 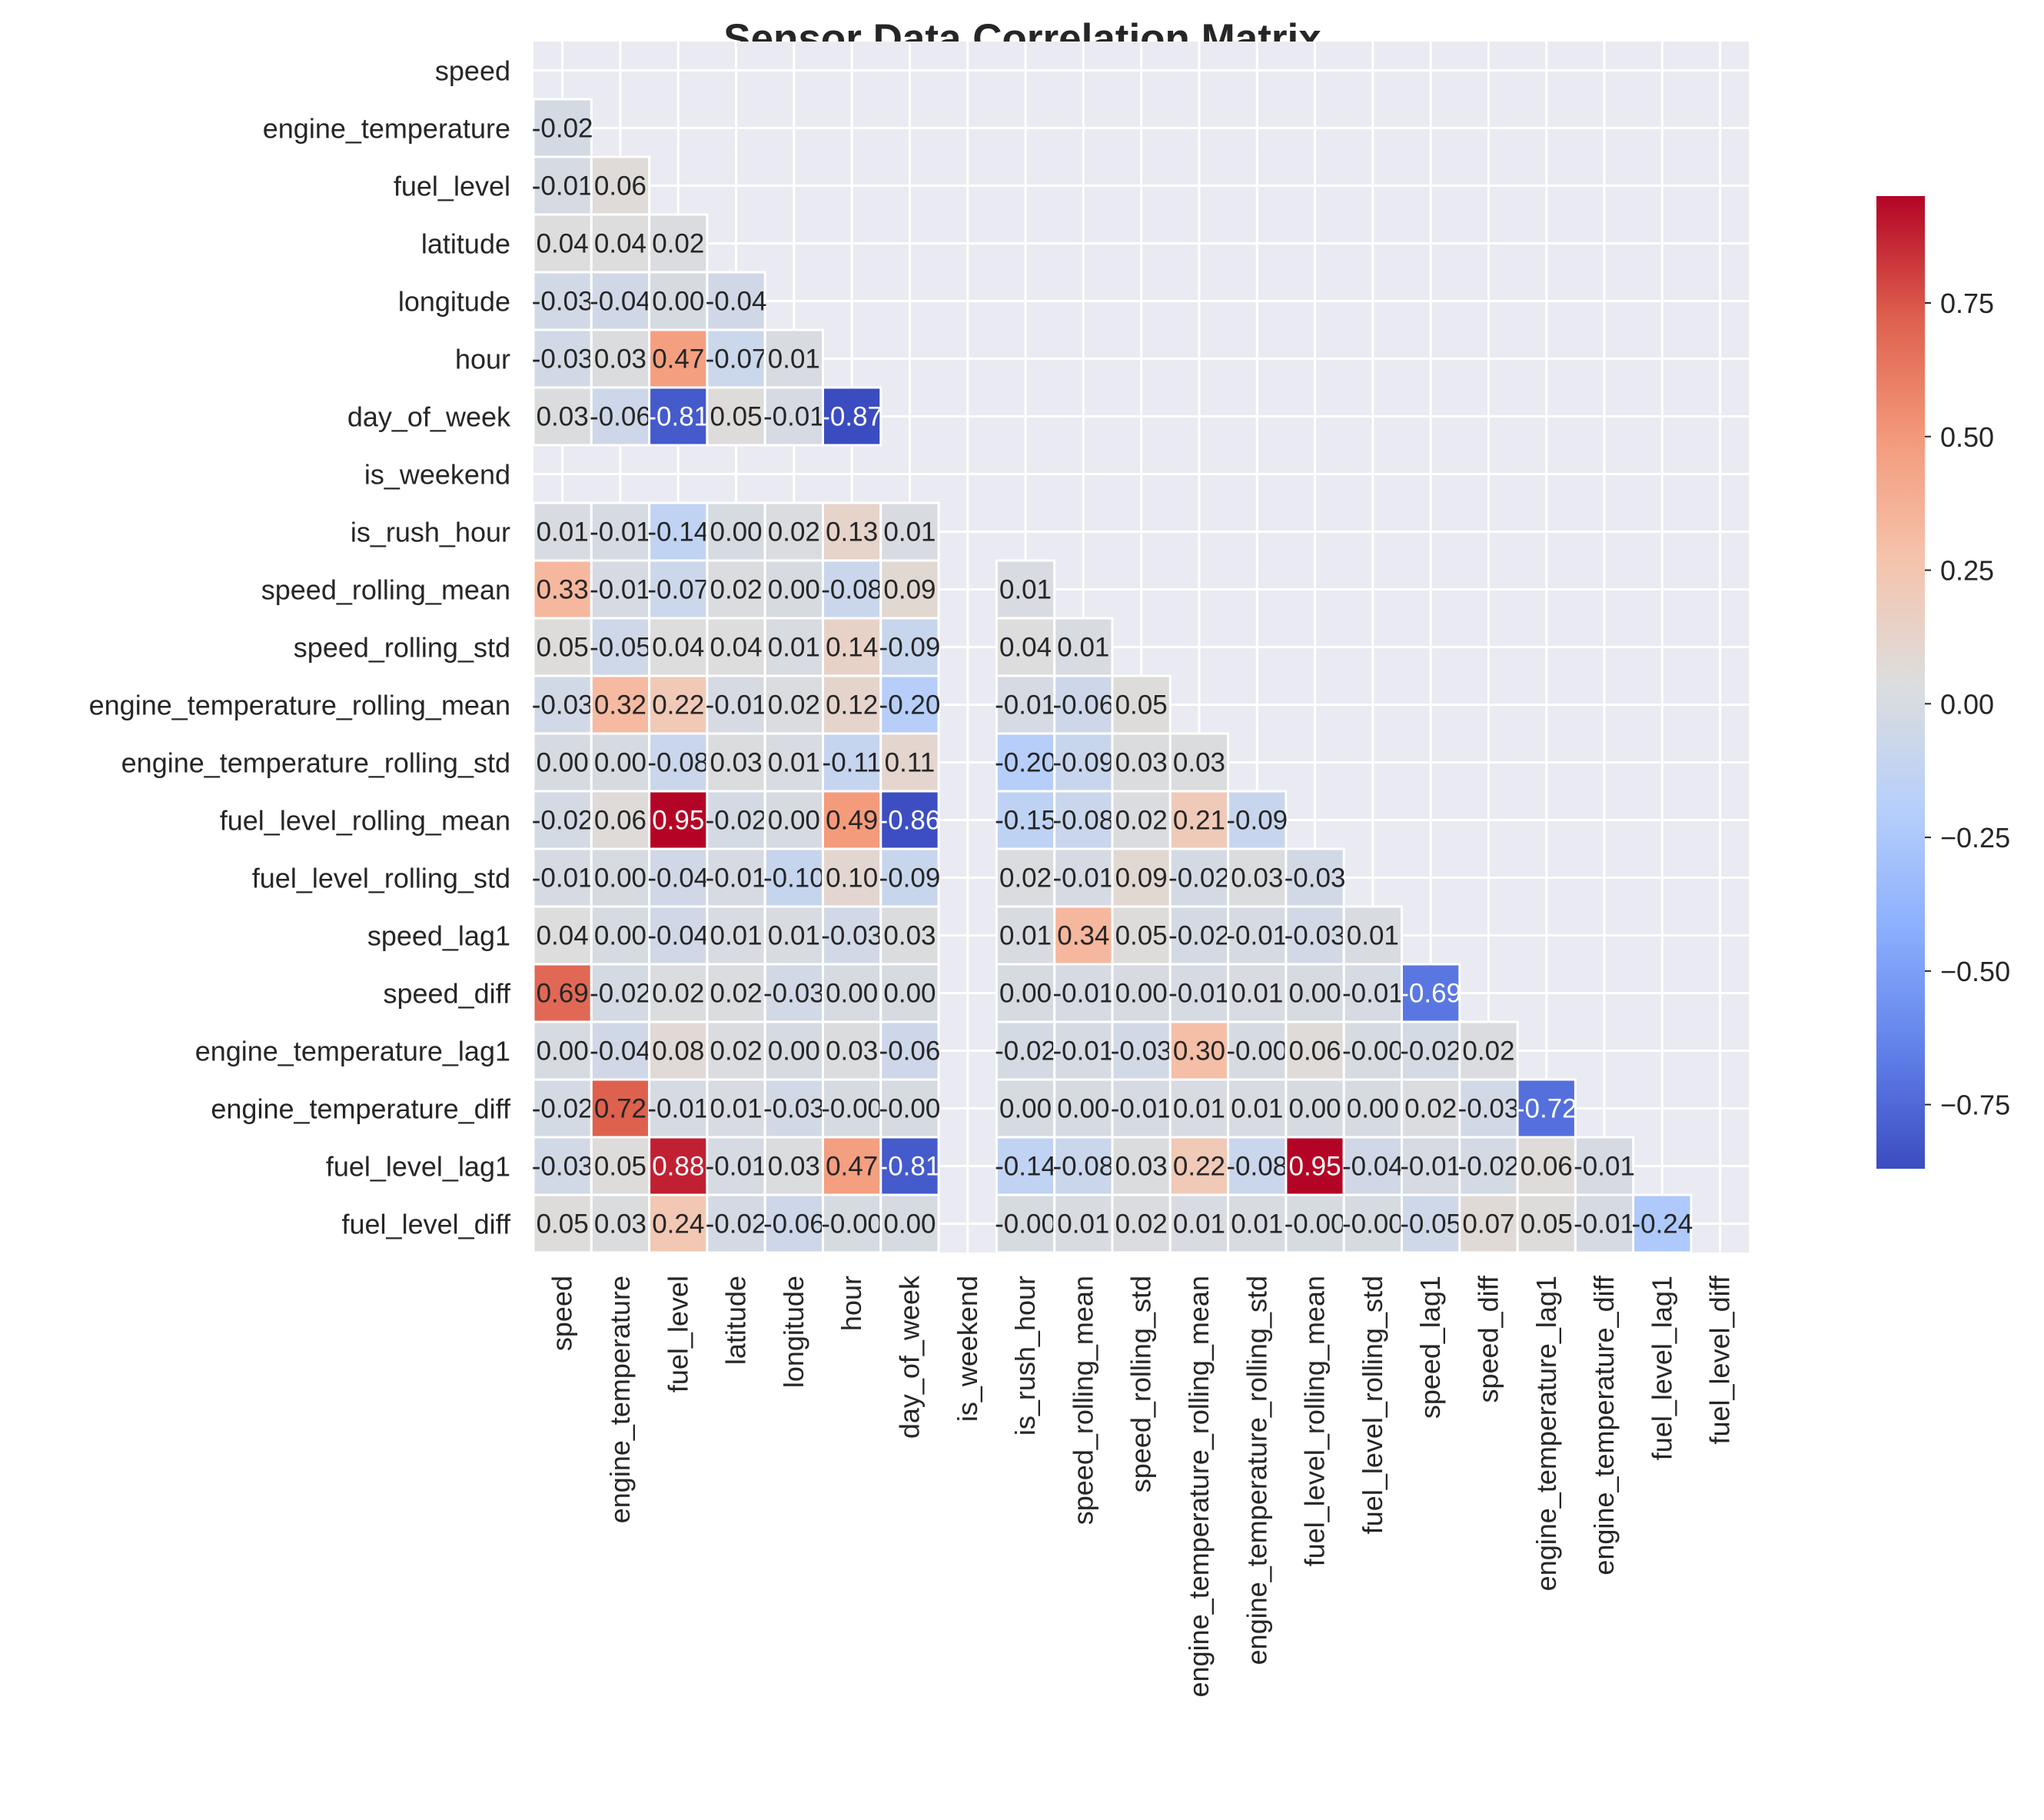 I want to click on cell-value-label: -0.07, so click(x=737, y=359).